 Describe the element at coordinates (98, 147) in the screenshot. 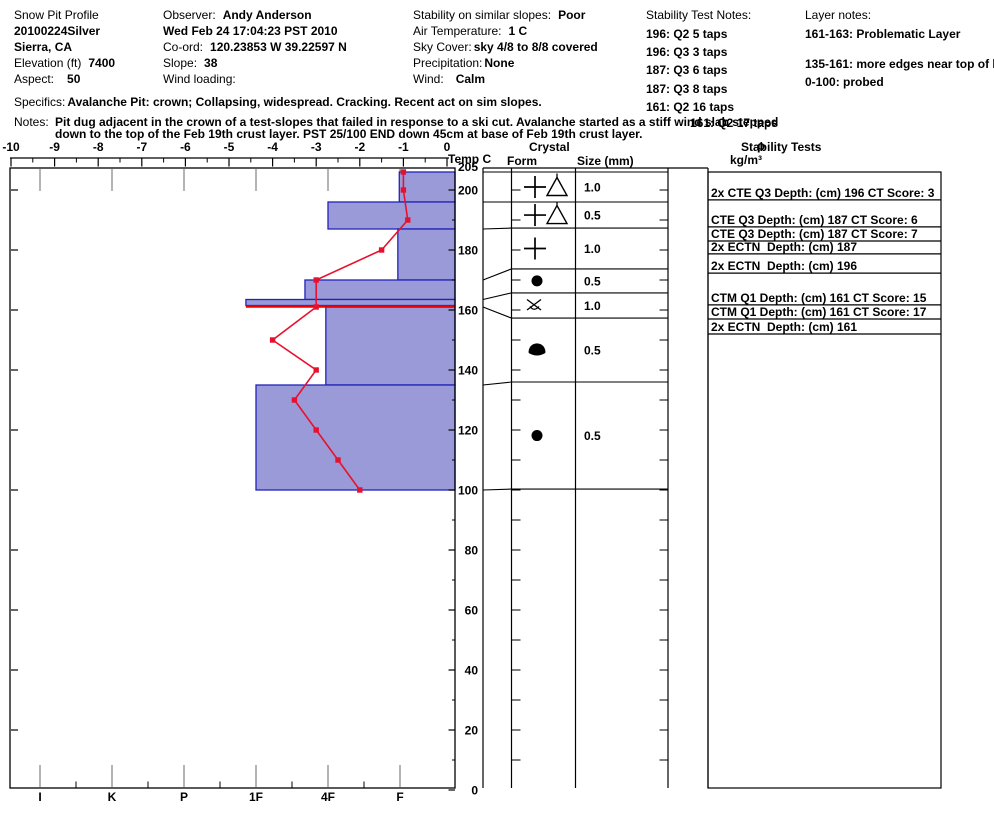

I see `temp-tick-label: -8` at that location.